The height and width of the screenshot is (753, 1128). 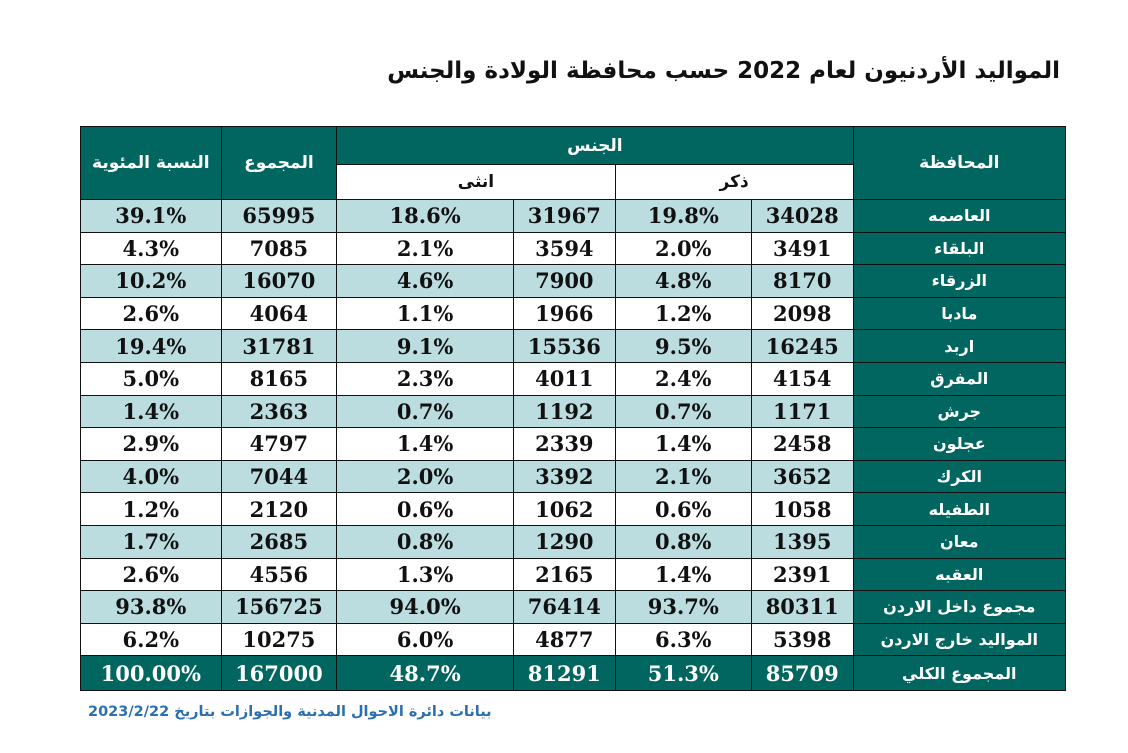 What do you see at coordinates (595, 145) in the screenshot?
I see `header-gender: الجنس` at bounding box center [595, 145].